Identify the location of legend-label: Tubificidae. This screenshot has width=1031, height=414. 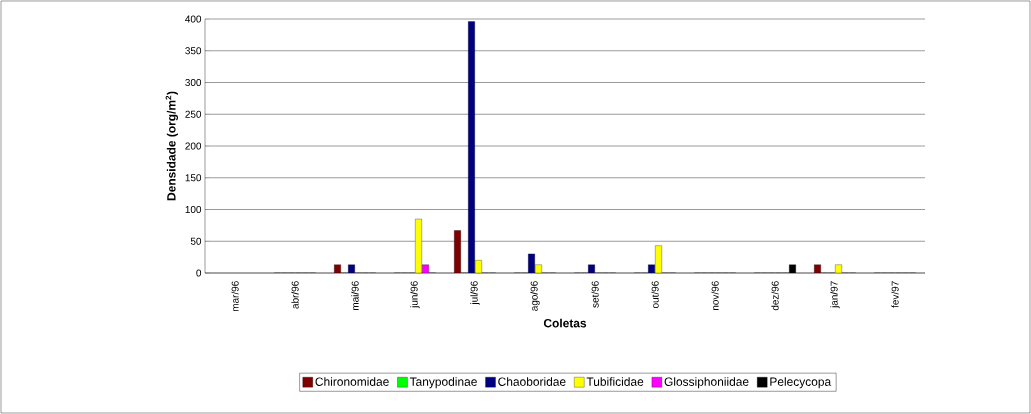
(615, 381).